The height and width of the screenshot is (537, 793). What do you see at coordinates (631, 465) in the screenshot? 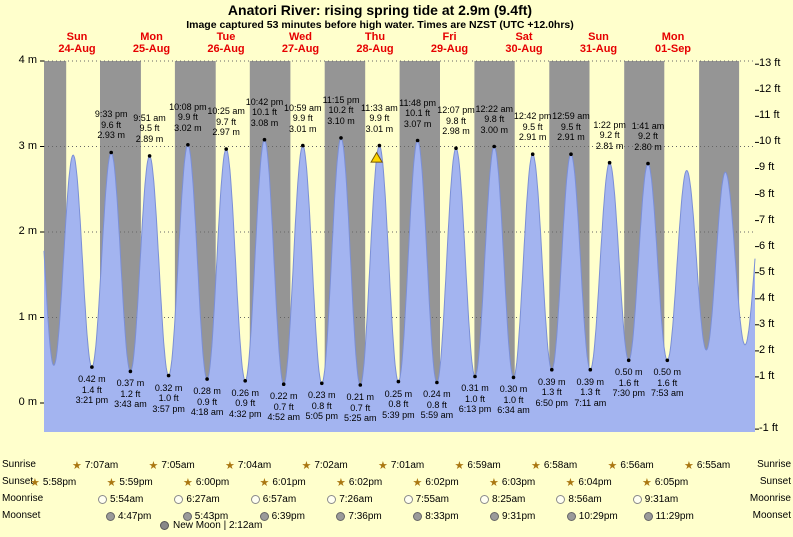
I see `sunrise-entry: ★ 6:56am` at bounding box center [631, 465].